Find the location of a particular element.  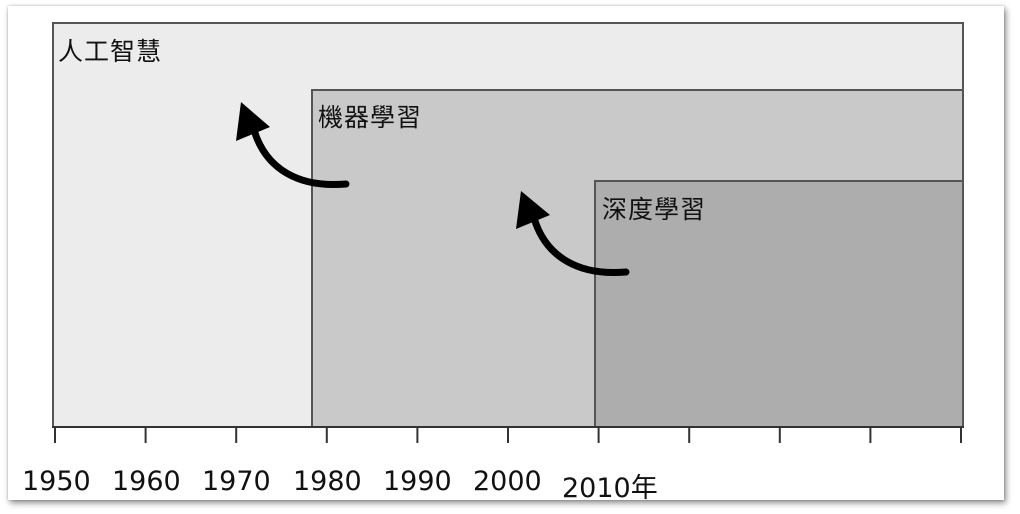

arrowhead-ml-to-ai is located at coordinates (253, 121).